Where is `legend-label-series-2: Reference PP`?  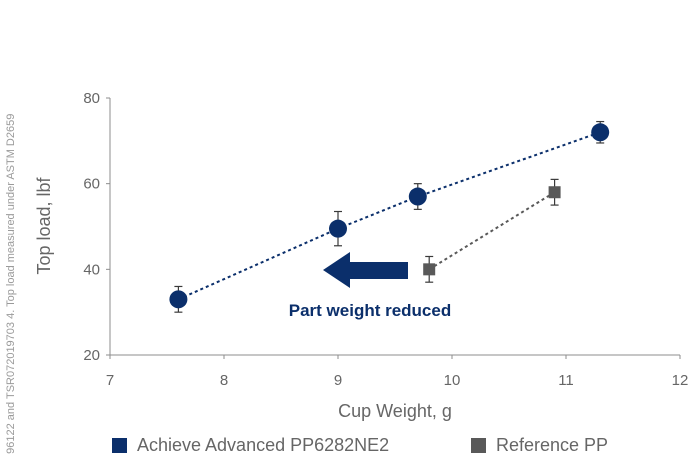 legend-label-series-2: Reference PP is located at coordinates (552, 444).